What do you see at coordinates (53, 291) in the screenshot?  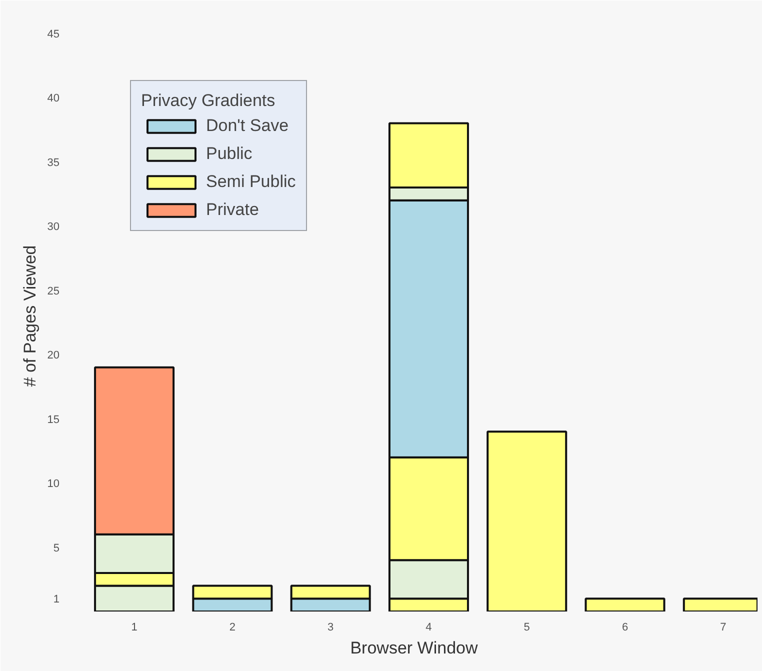 I see `y-tick-label: 25` at bounding box center [53, 291].